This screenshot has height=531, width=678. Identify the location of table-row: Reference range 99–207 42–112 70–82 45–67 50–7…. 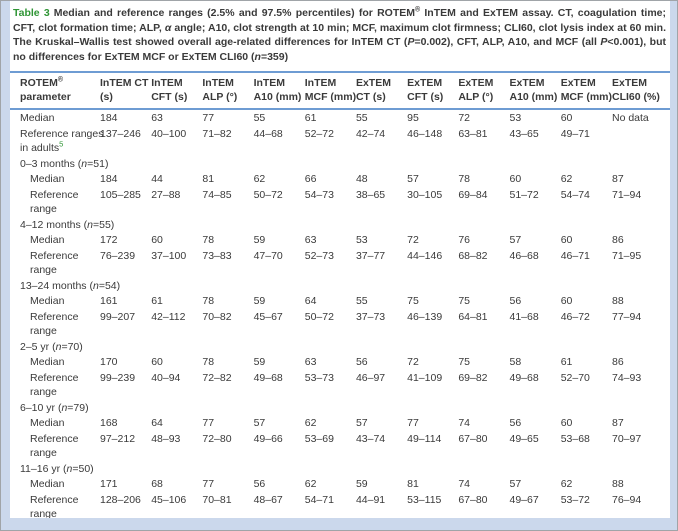
(340, 324).